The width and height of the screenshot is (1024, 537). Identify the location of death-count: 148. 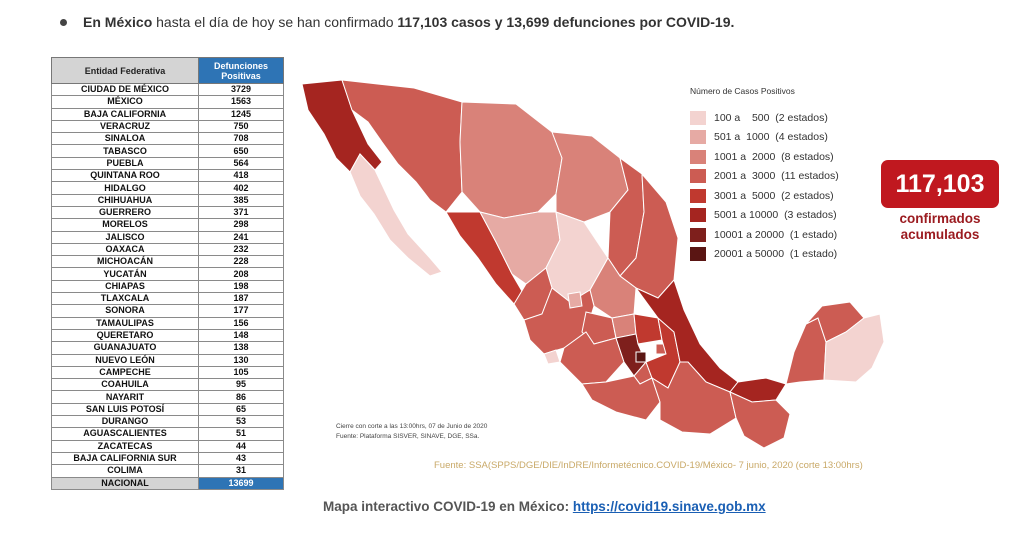
(241, 335).